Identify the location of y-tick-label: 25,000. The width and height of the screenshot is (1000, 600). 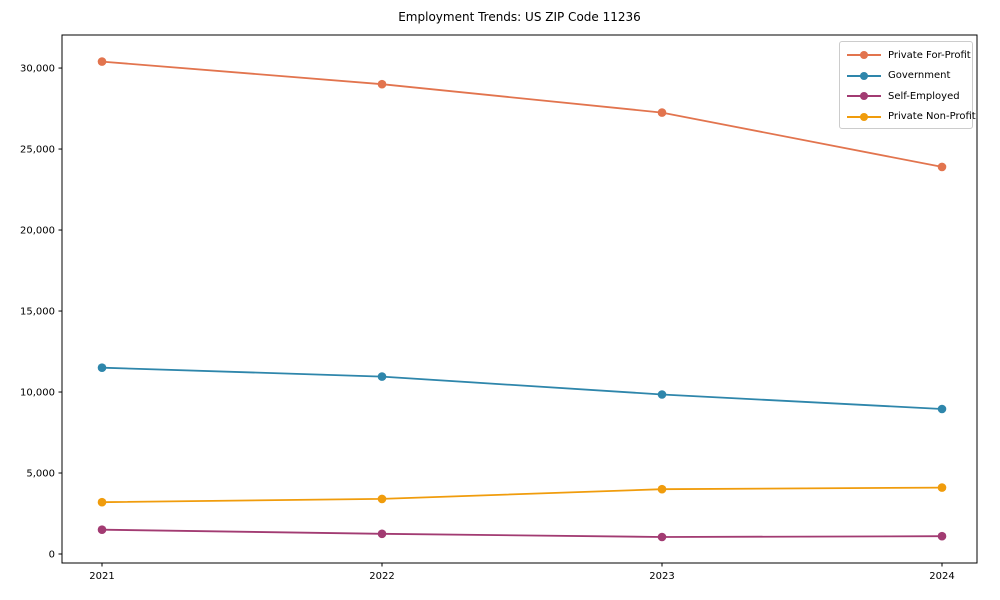
(37, 150).